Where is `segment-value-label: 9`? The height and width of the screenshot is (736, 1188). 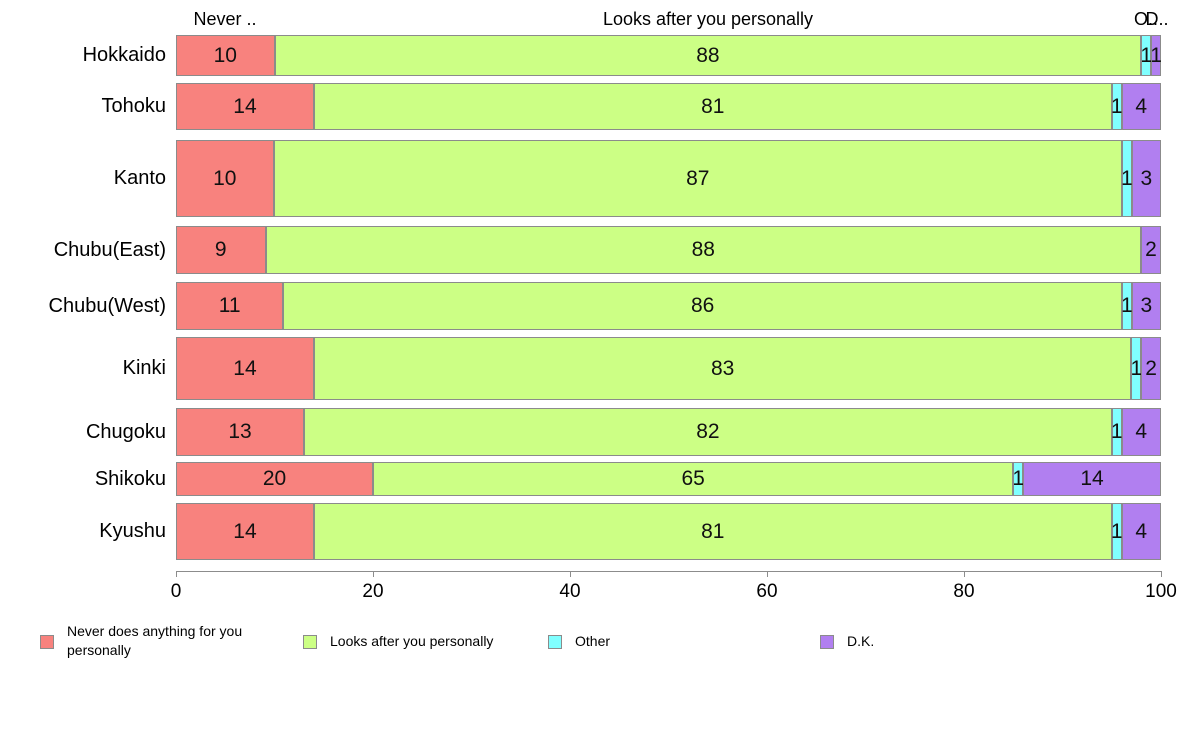
segment-value-label: 9 is located at coordinates (220, 249).